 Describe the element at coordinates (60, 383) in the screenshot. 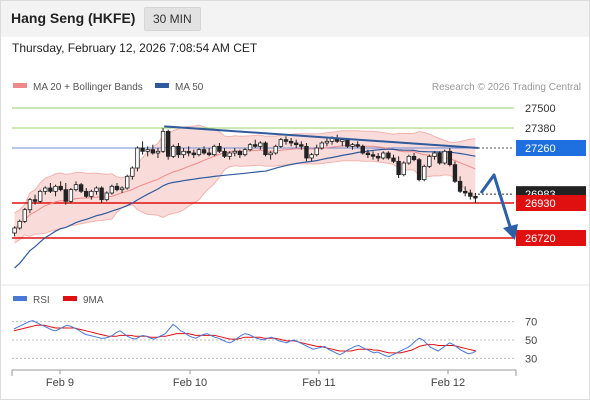

I see `x-tick-label: Feb 9` at that location.